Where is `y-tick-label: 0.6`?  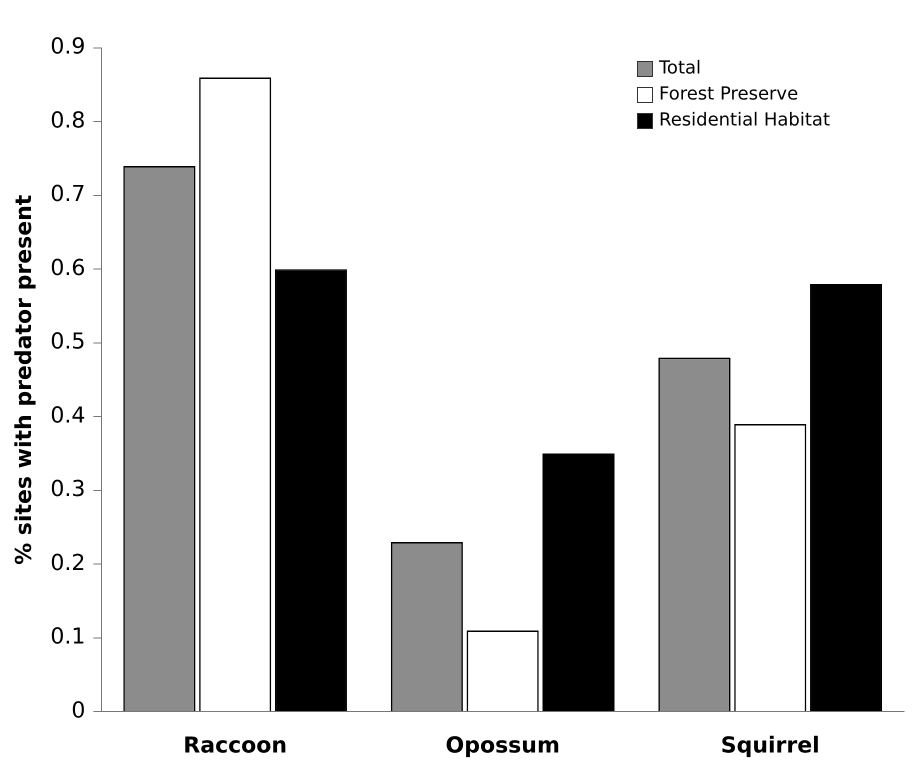
y-tick-label: 0.6 is located at coordinates (68, 268).